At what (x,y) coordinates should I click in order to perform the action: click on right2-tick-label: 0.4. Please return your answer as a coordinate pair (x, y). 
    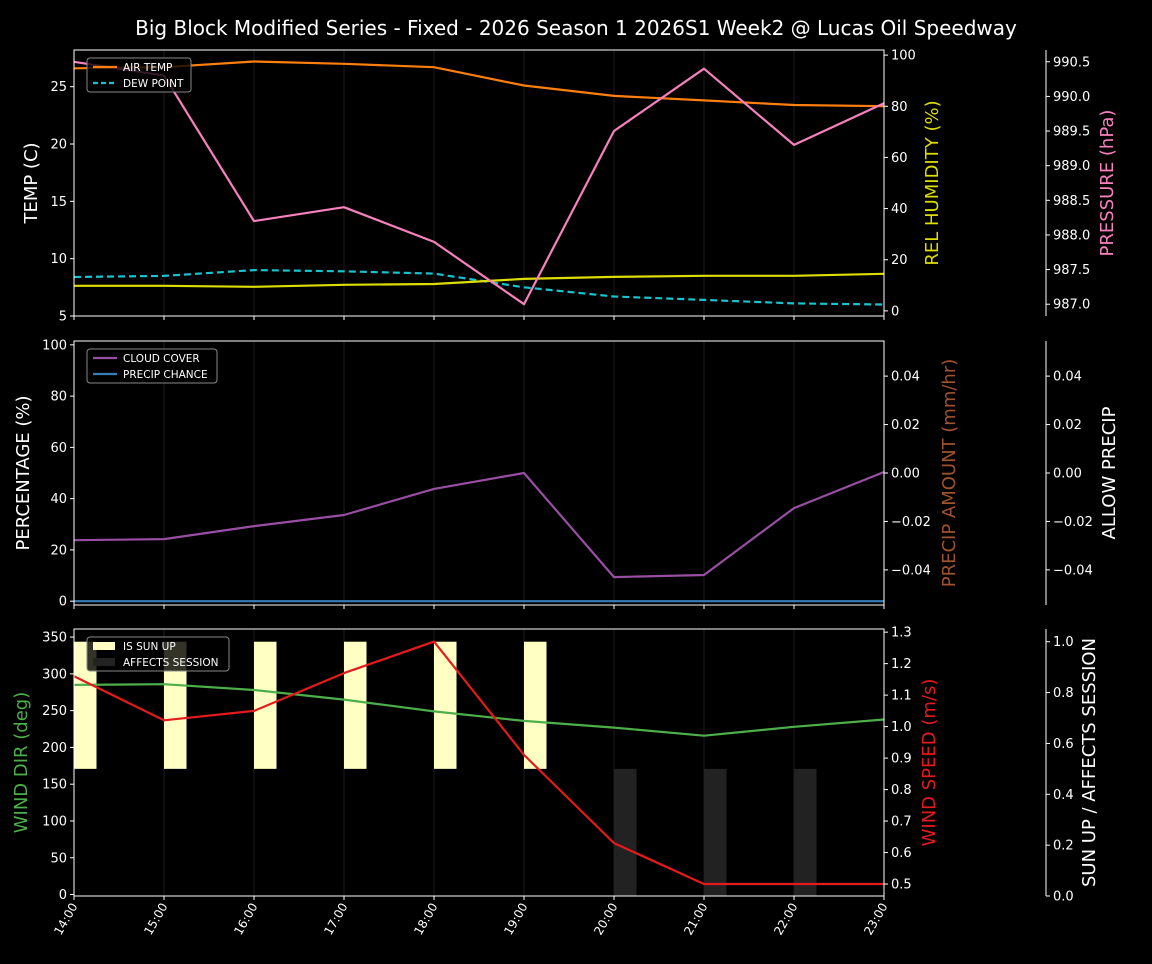
    Looking at the image, I should click on (1063, 795).